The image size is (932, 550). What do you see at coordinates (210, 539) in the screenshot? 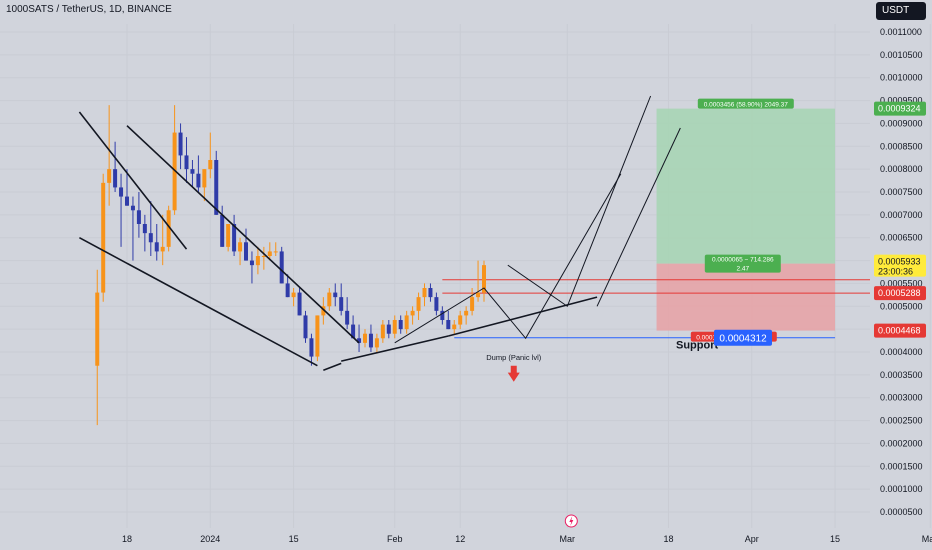
I see `x-tick-label: 2024` at bounding box center [210, 539].